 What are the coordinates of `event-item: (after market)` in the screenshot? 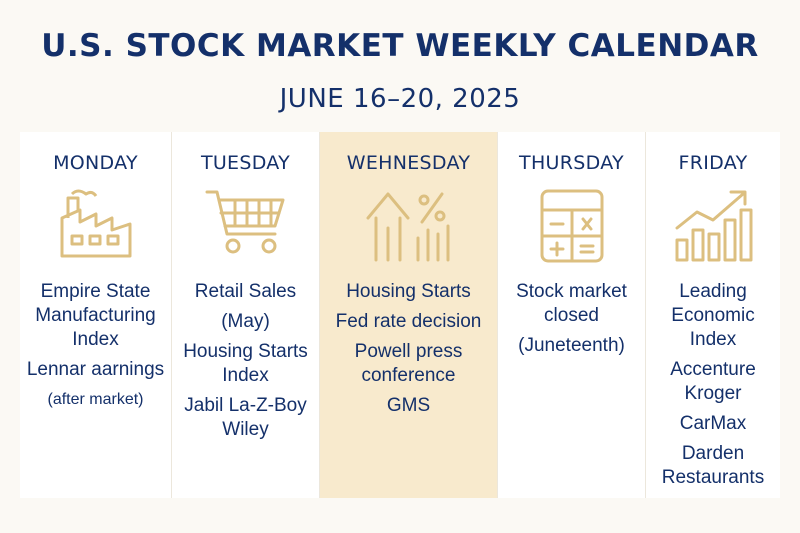 It's located at (95, 399).